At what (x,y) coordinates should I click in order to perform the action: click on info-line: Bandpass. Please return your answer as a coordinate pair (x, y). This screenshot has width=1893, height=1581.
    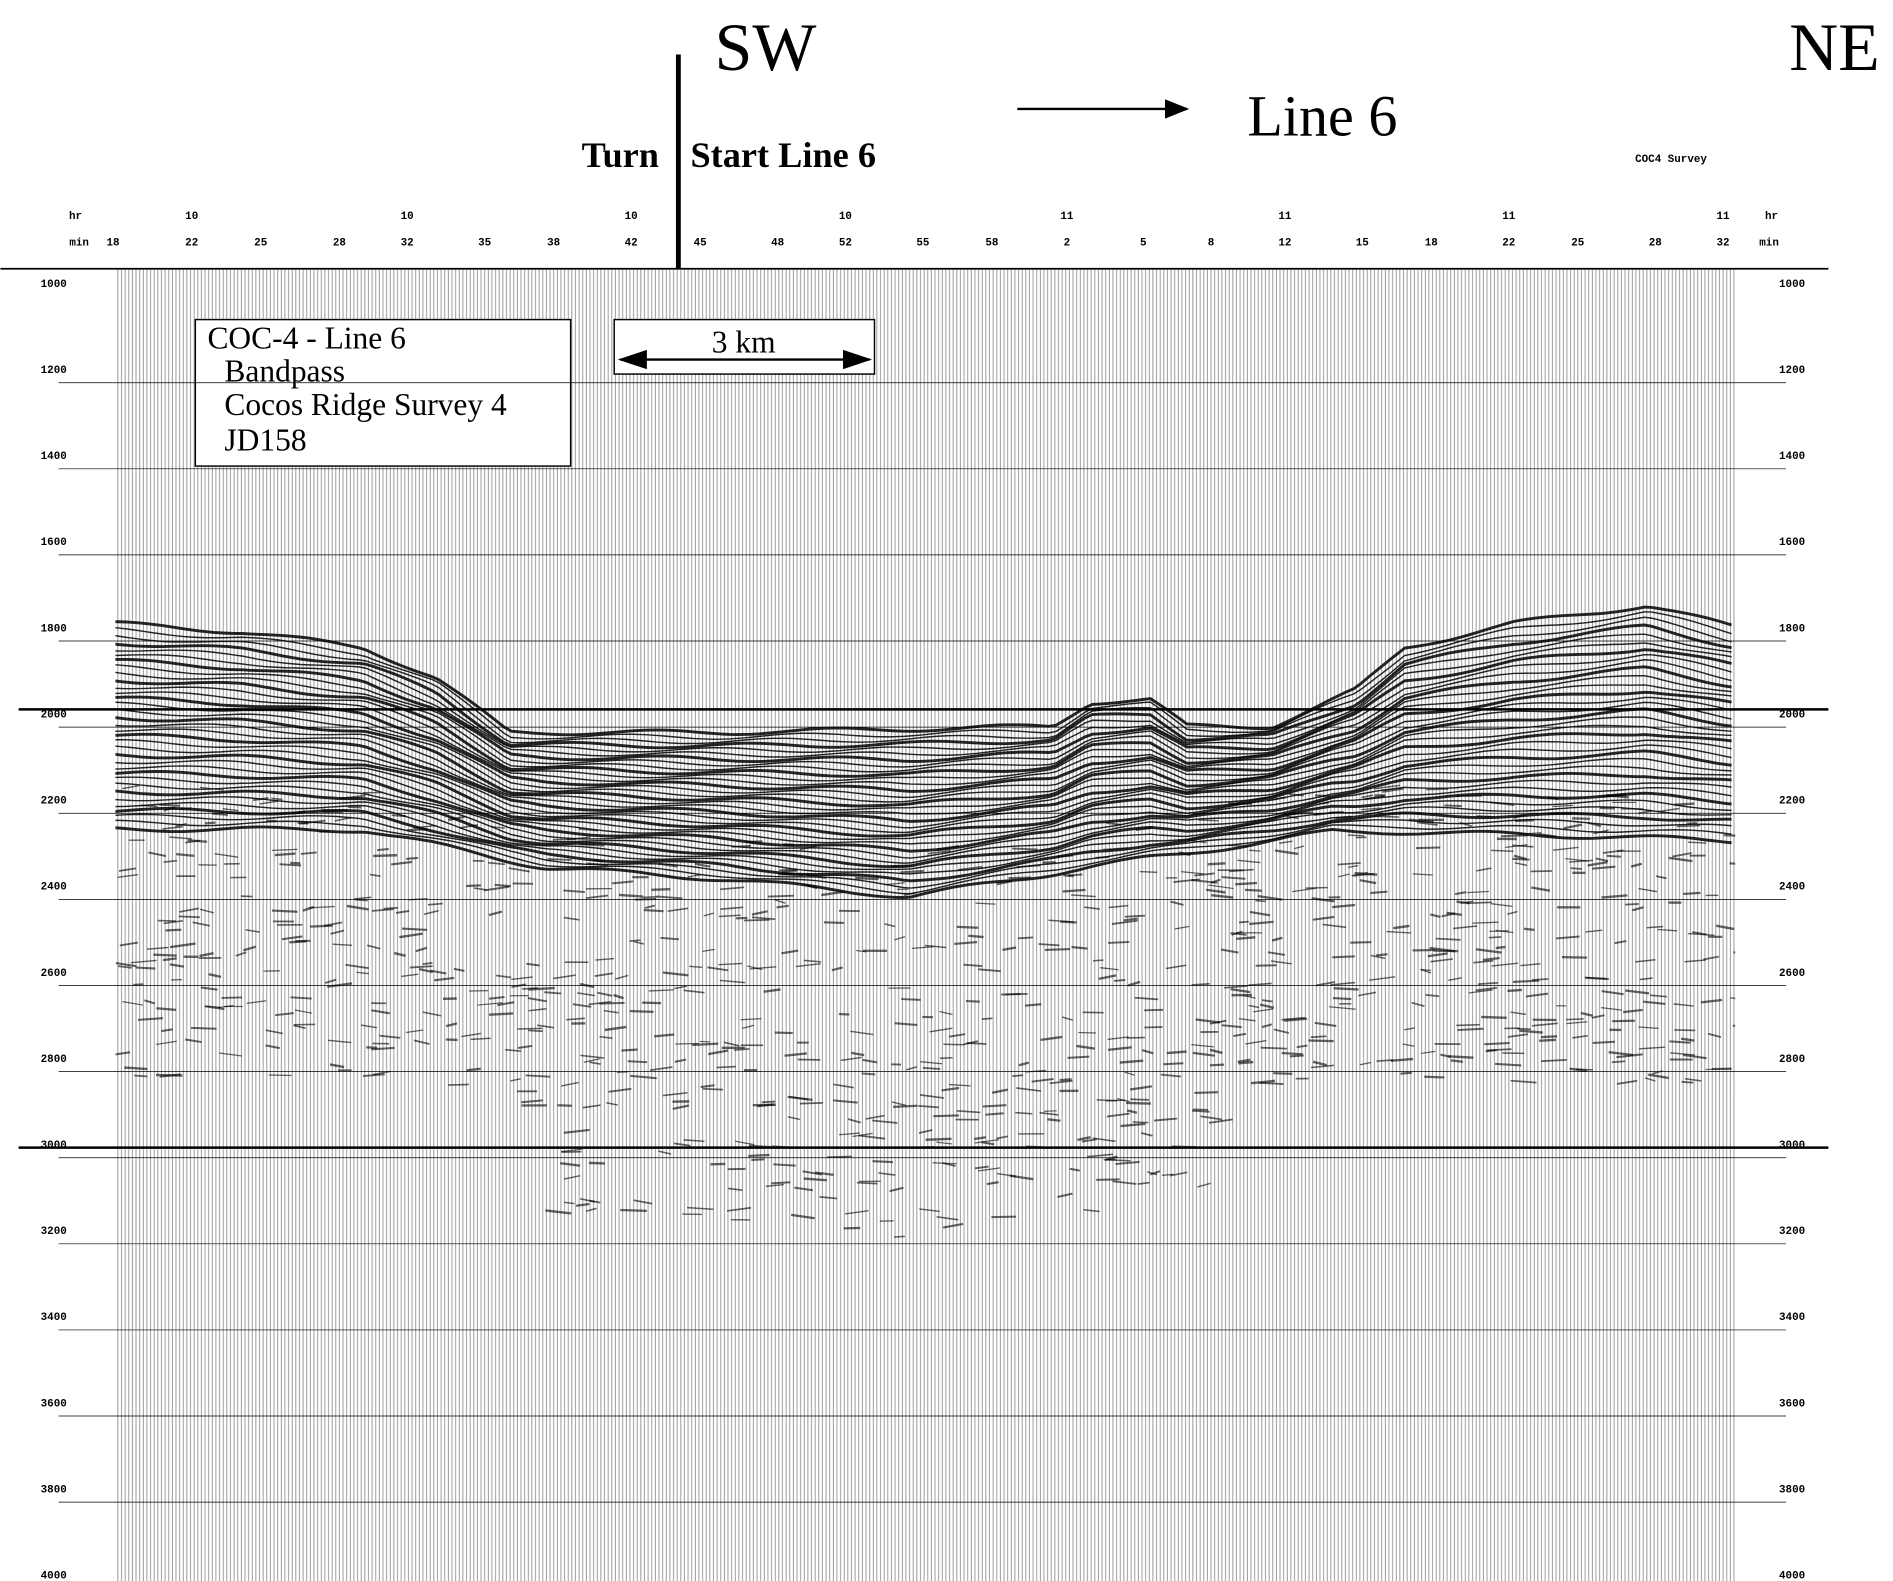
    Looking at the image, I should click on (284, 370).